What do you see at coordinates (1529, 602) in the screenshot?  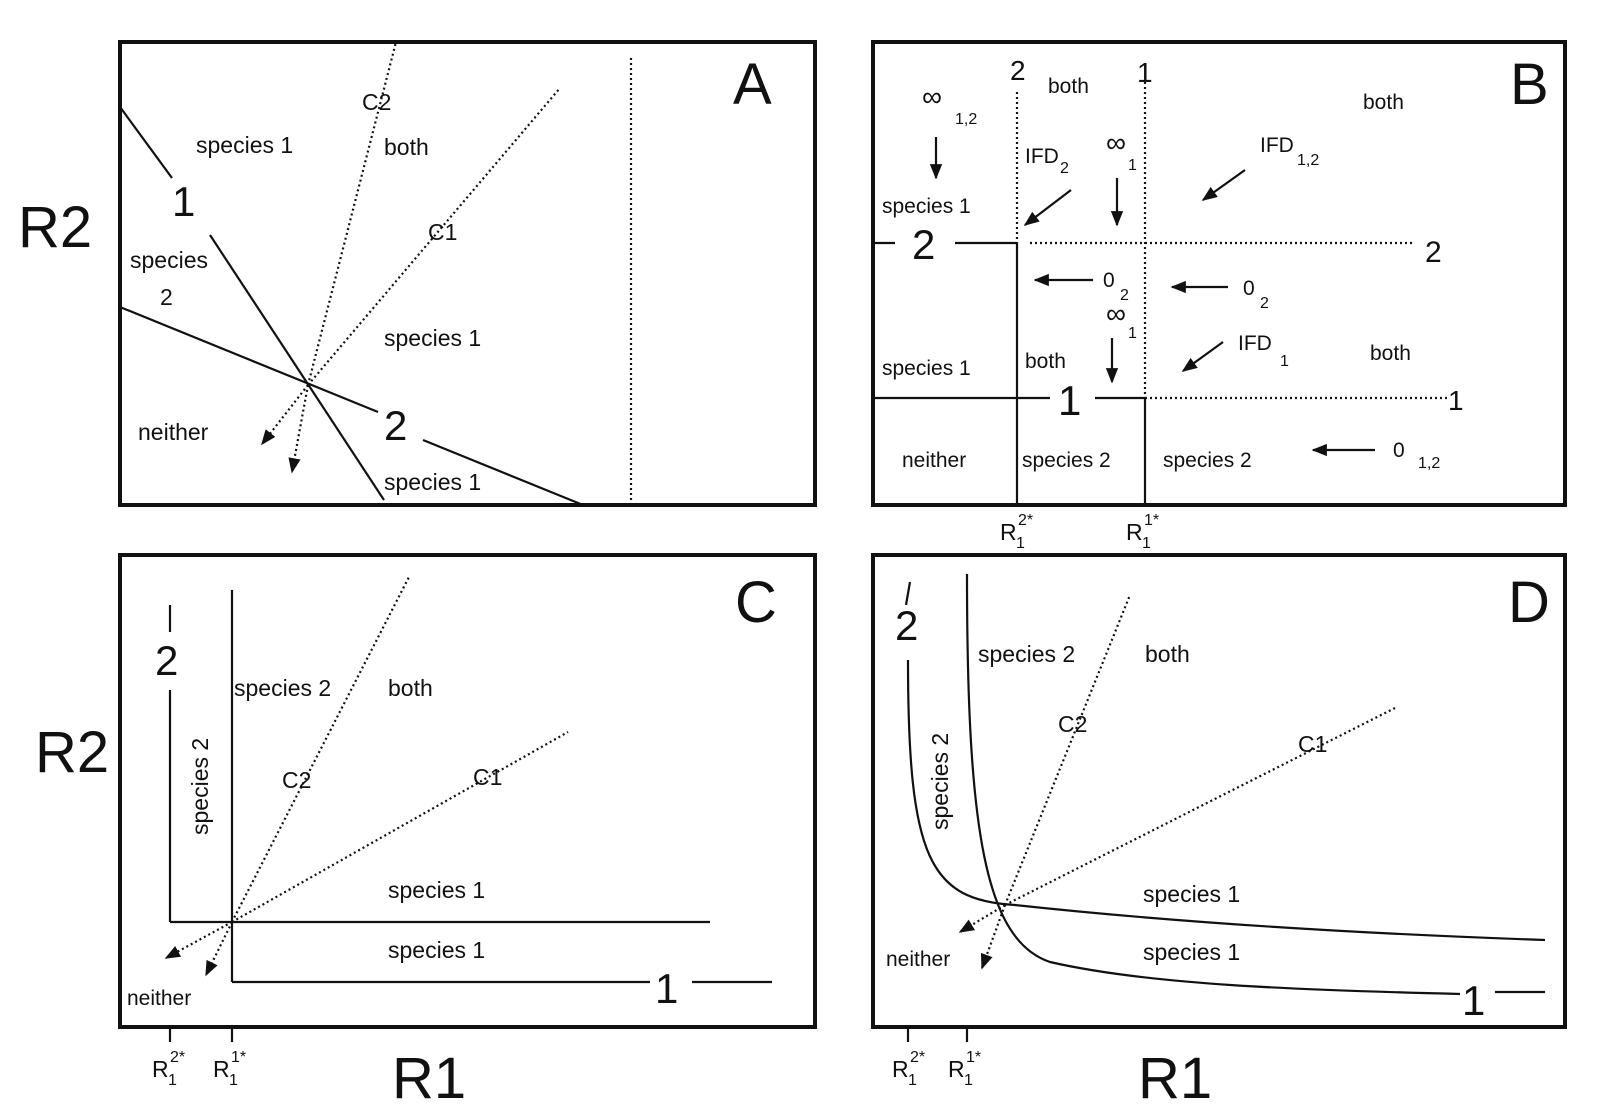 I see `panel-d-letter: D` at bounding box center [1529, 602].